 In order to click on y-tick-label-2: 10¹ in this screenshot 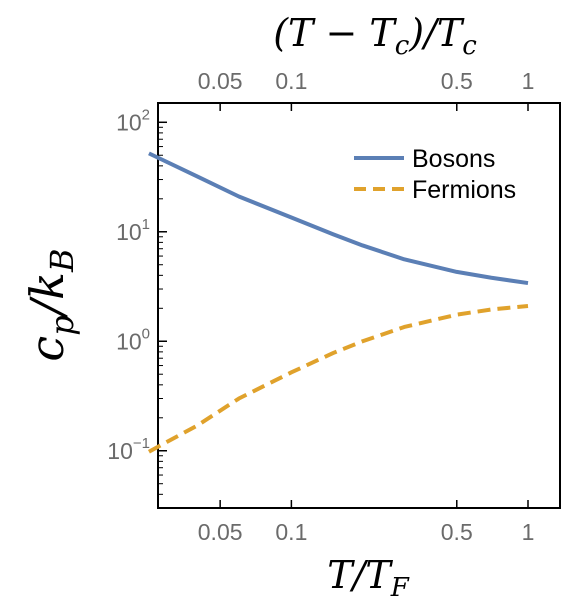, I will do `click(133, 230)`.